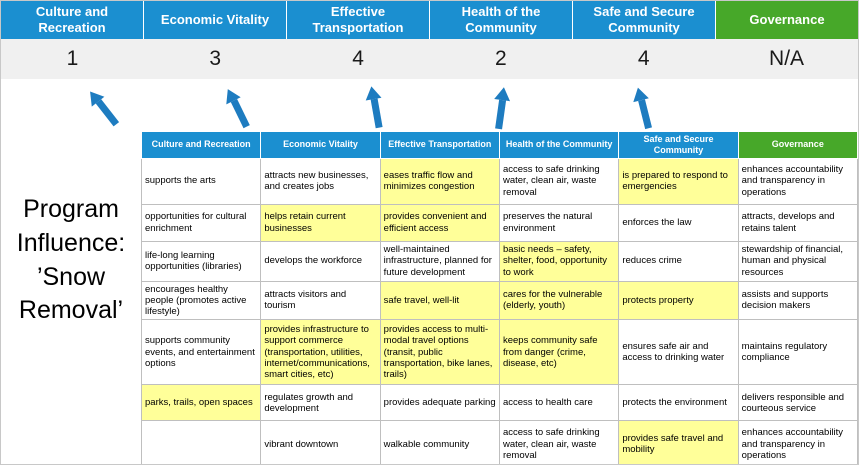 This screenshot has width=859, height=465. What do you see at coordinates (439, 403) in the screenshot?
I see `matrix-cell: provides adequate parking` at bounding box center [439, 403].